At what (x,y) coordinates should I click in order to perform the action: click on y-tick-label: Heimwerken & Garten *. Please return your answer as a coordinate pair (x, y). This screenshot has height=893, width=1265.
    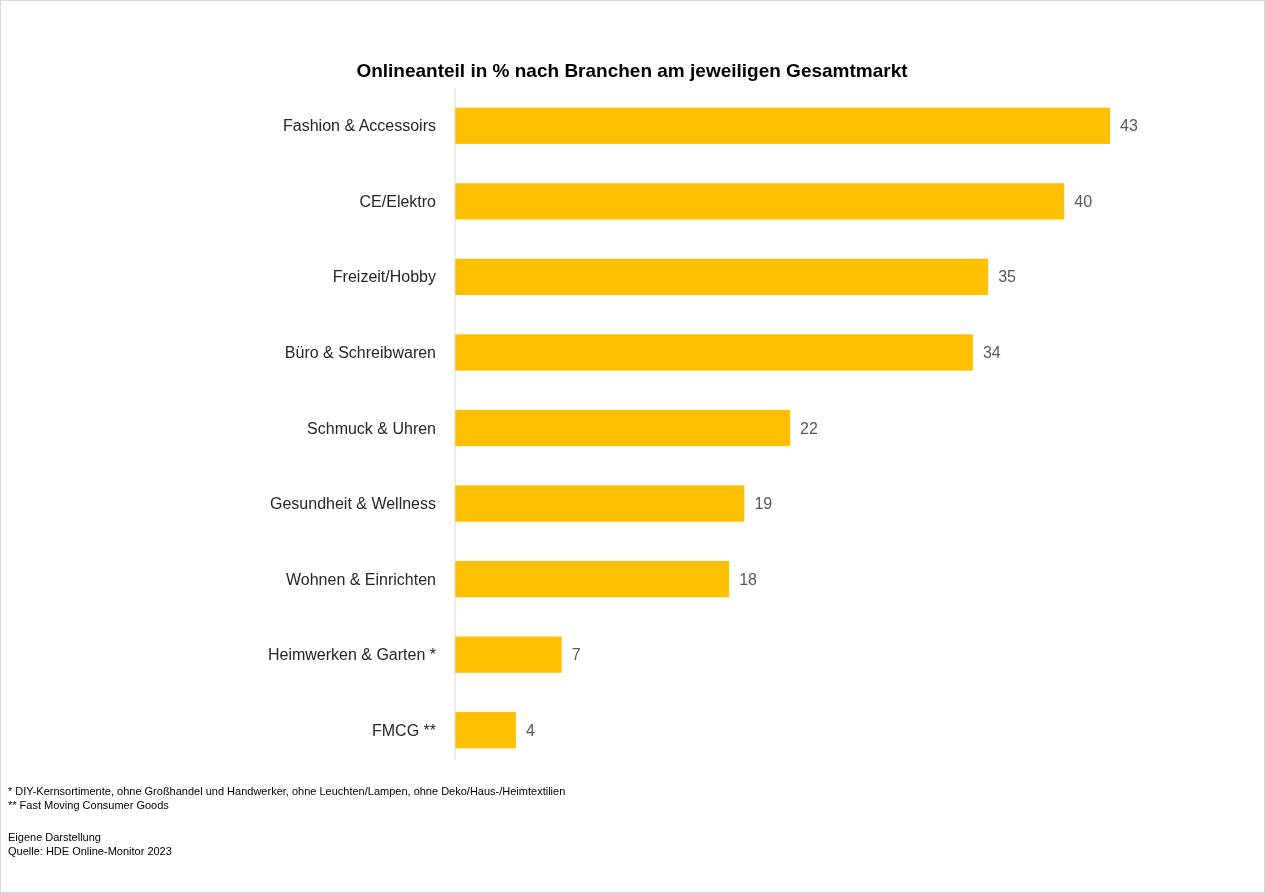
    Looking at the image, I should click on (351, 655).